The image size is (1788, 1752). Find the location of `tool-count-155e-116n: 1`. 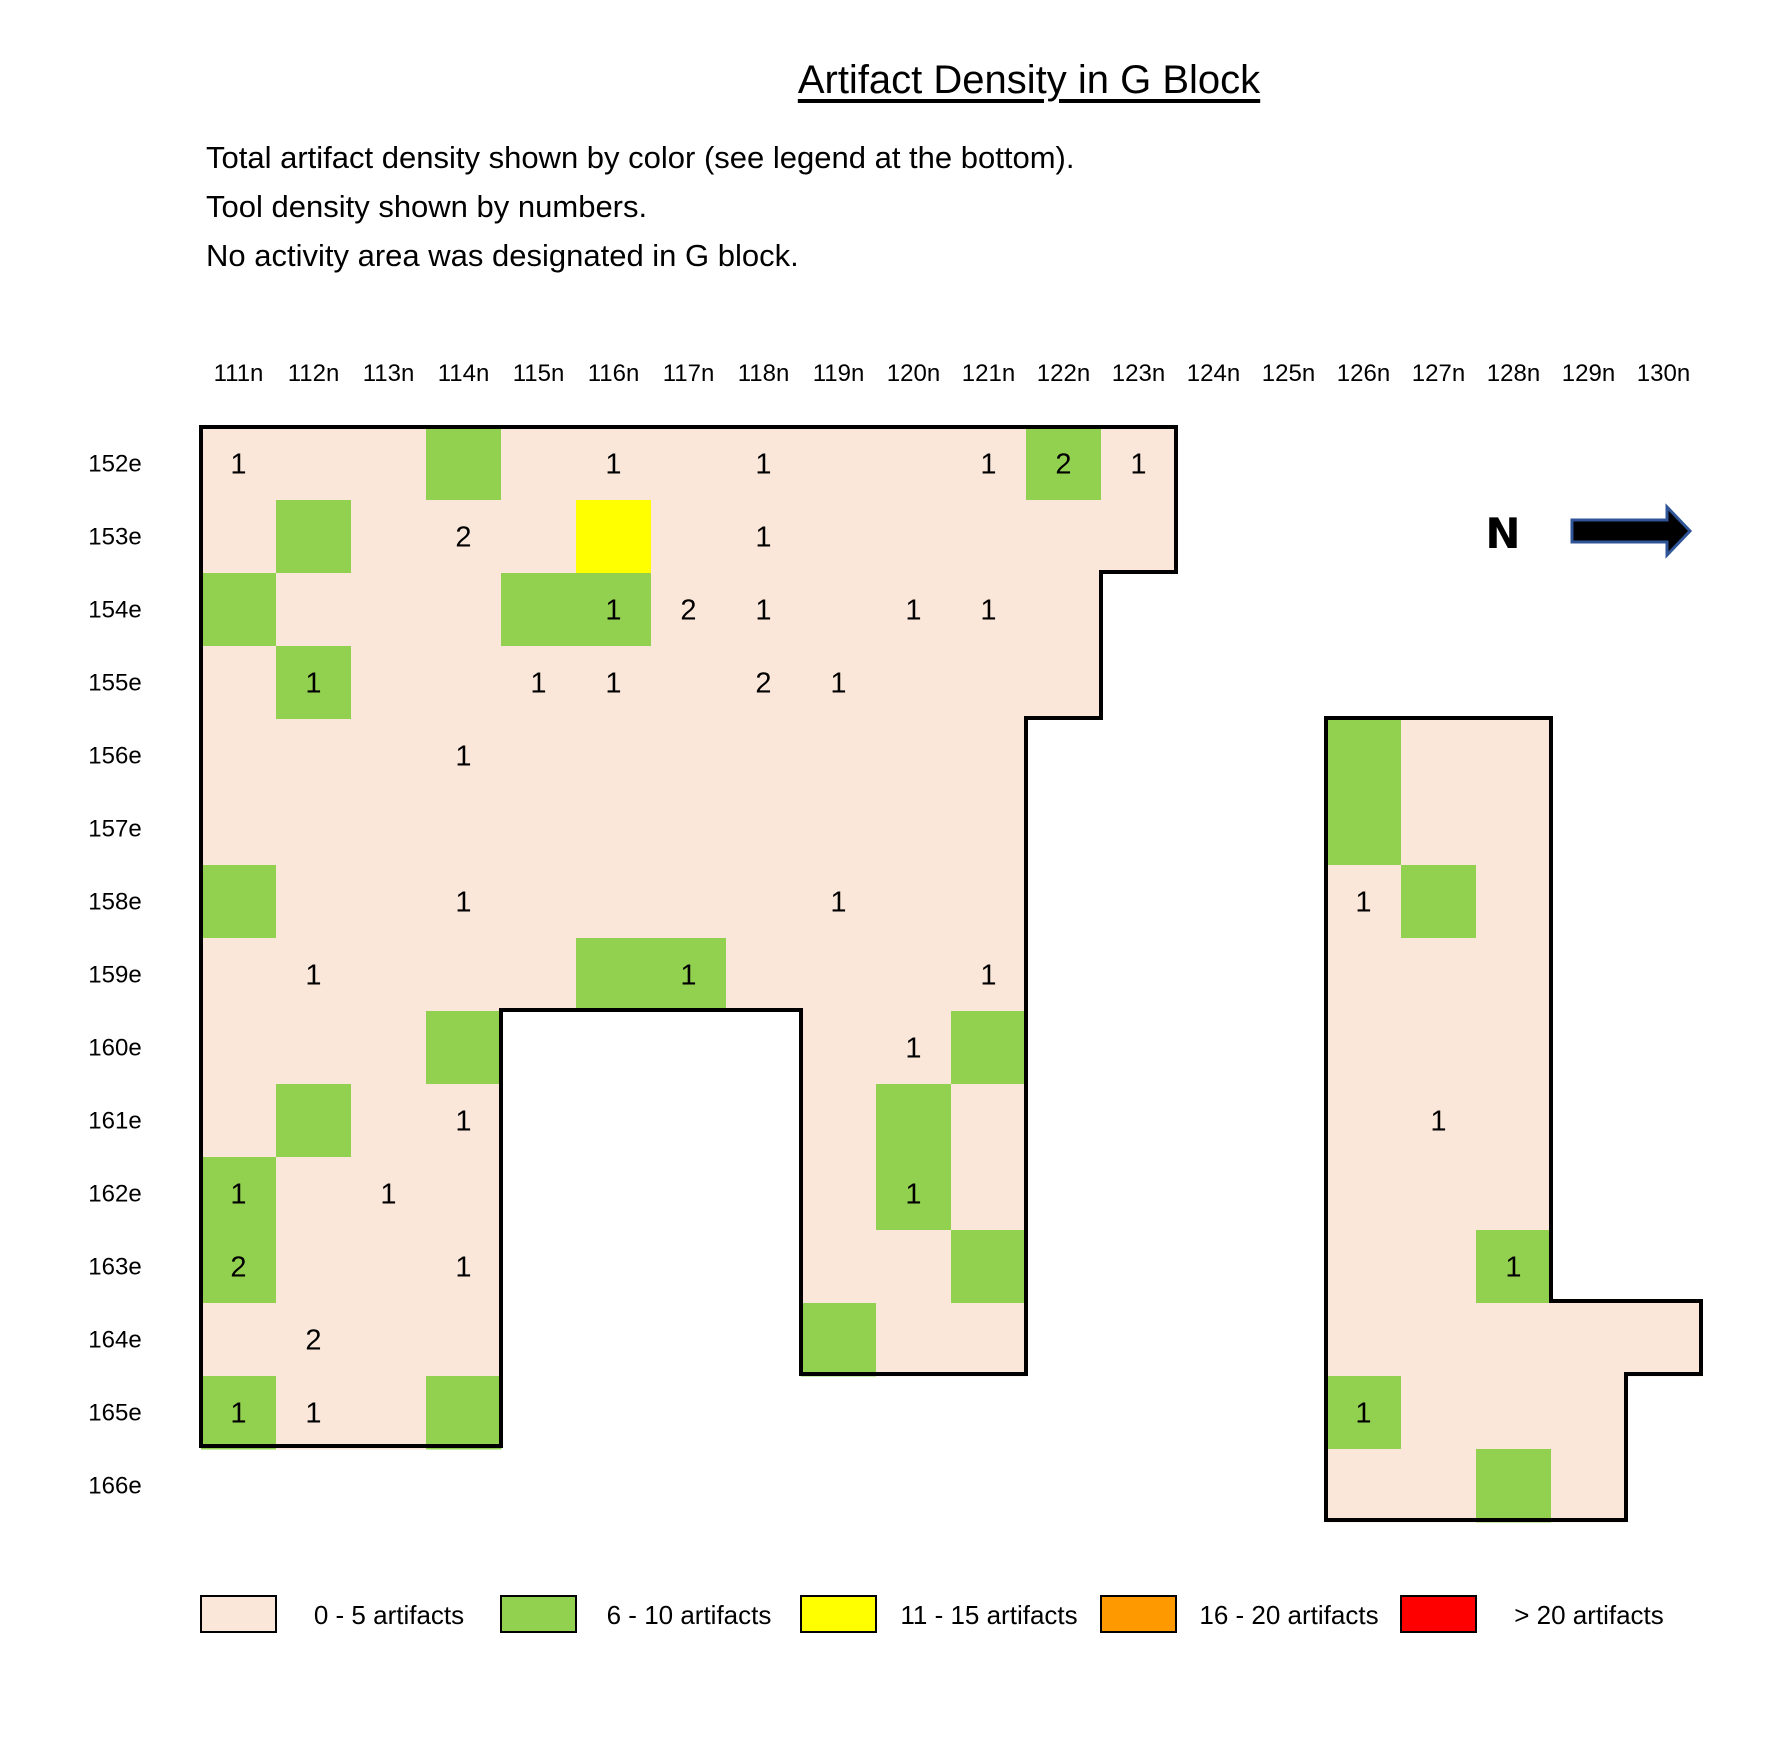

tool-count-155e-116n: 1 is located at coordinates (613, 684).